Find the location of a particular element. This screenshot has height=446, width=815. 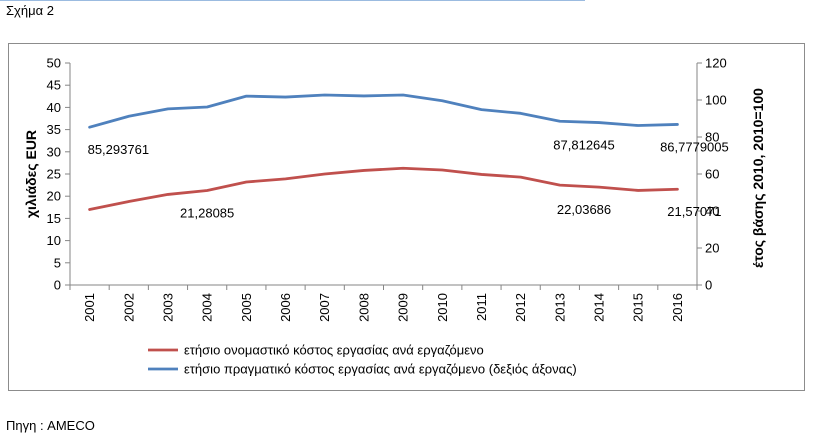

x-tick-label: 2001 is located at coordinates (89, 307).